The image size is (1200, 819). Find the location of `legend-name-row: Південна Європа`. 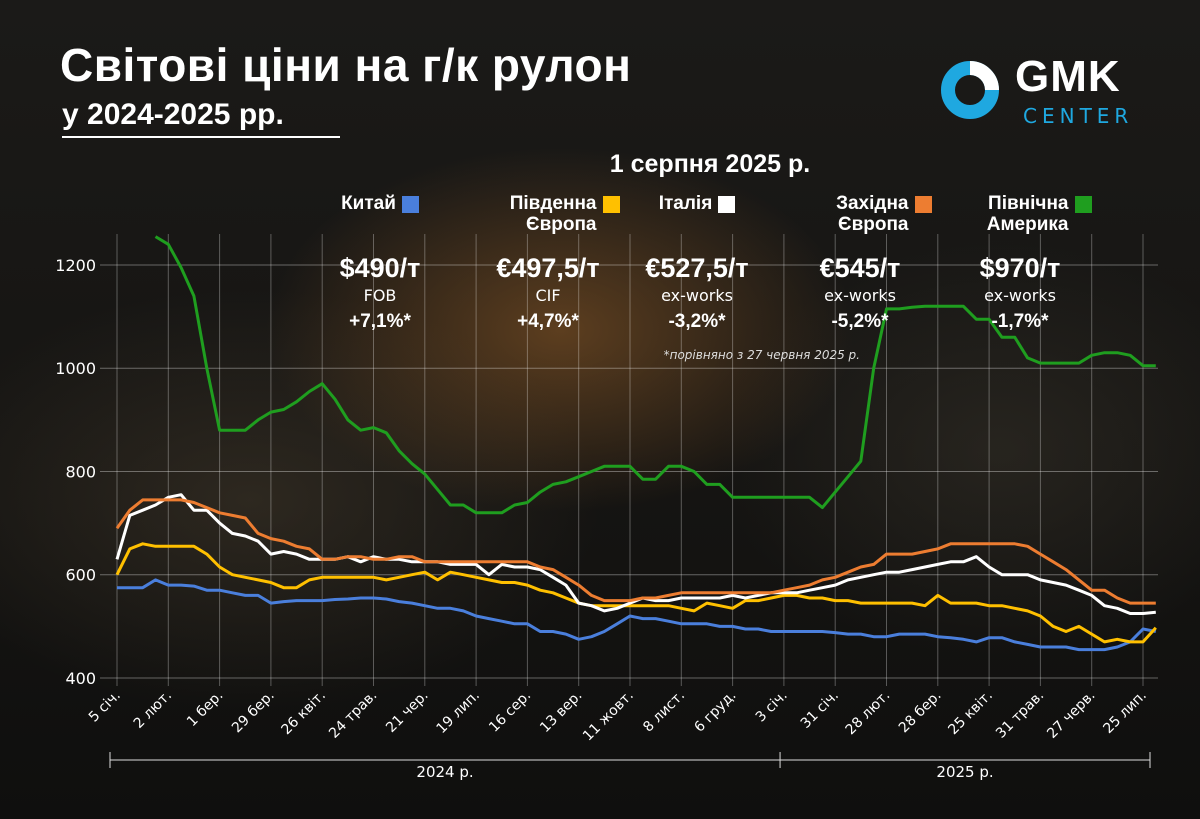

legend-name-row: Південна Європа is located at coordinates (548, 219).